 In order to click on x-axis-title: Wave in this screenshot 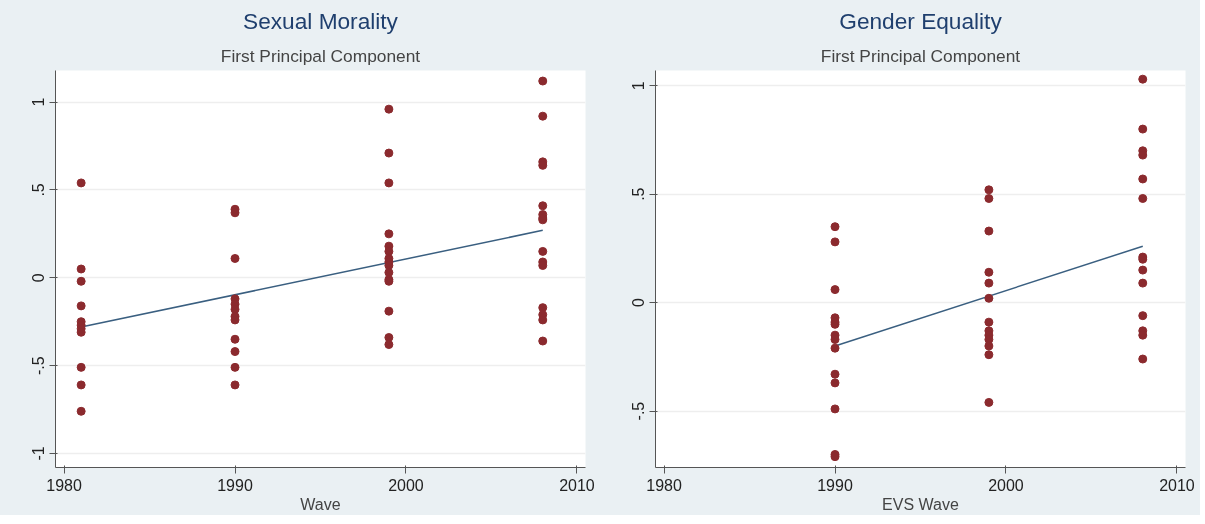, I will do `click(320, 504)`.